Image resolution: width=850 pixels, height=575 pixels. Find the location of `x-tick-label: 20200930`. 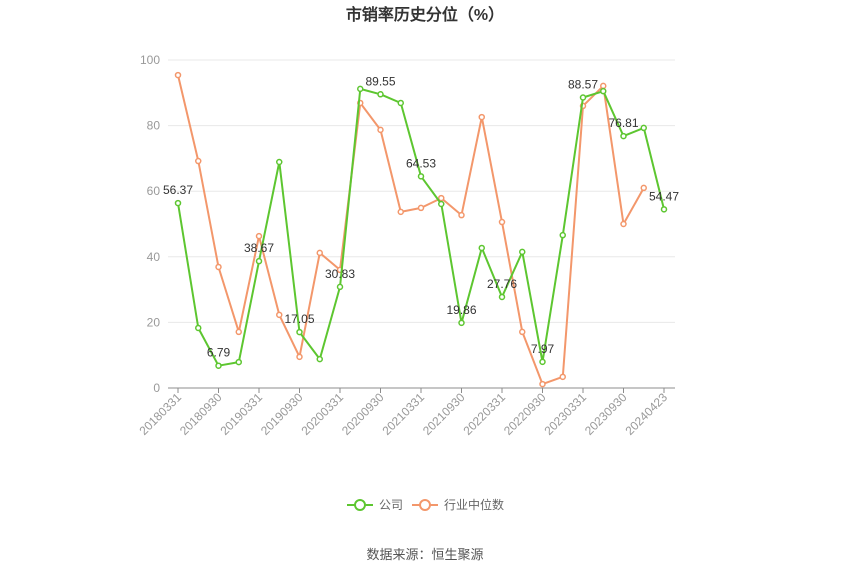

x-tick-label: 20200930 is located at coordinates (363, 414).